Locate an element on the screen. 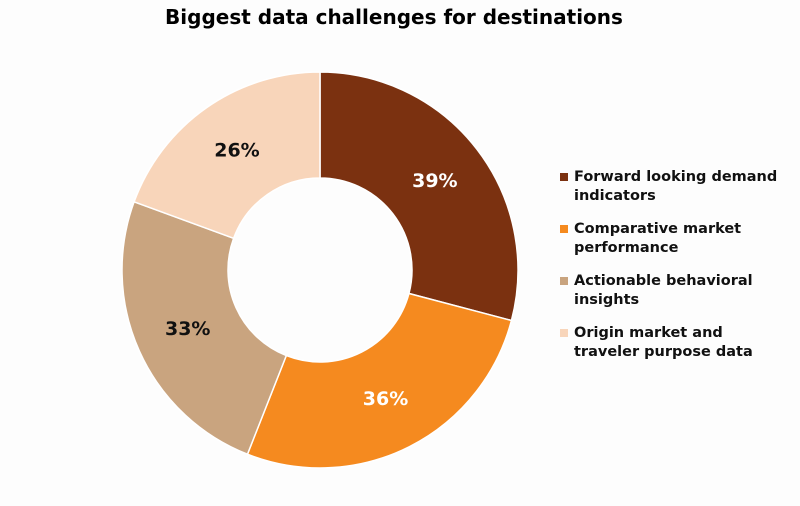  value-label: 39% is located at coordinates (434, 181).